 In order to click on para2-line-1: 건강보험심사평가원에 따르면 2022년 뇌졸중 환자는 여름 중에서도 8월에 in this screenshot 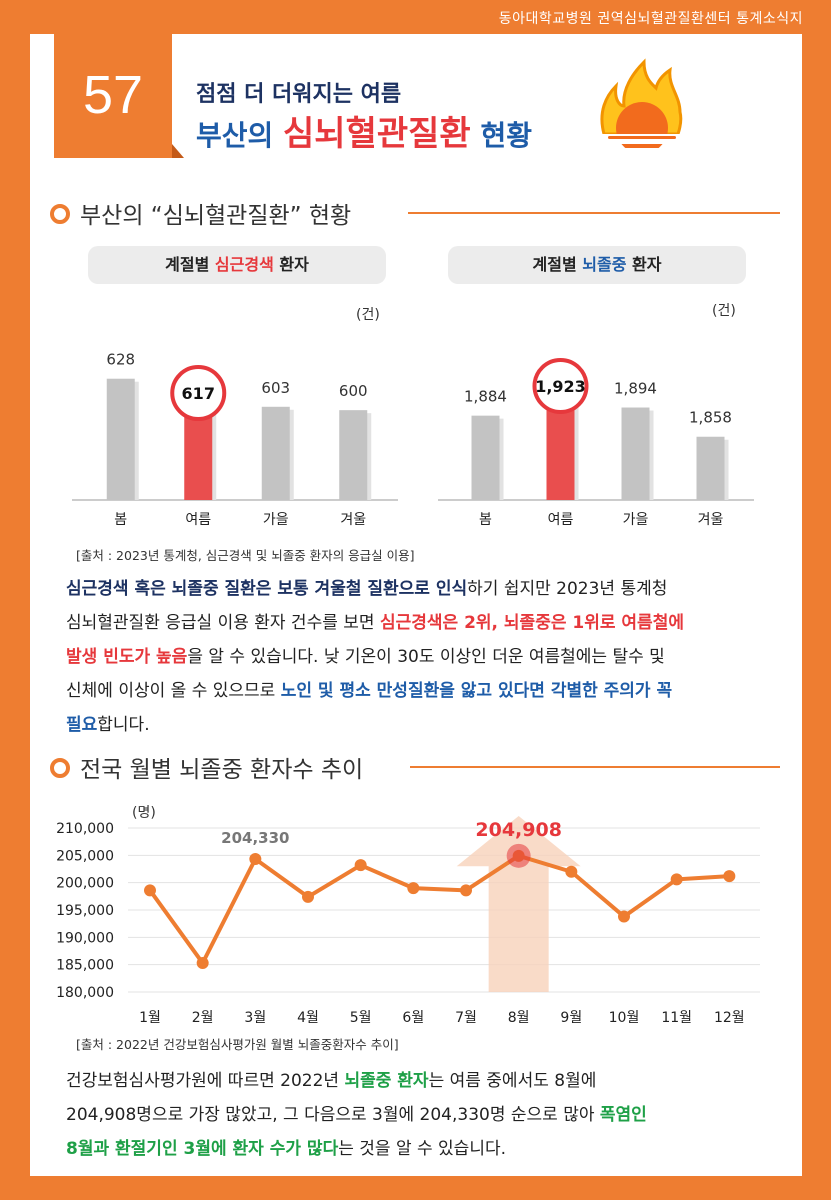, I will do `click(416, 1081)`.